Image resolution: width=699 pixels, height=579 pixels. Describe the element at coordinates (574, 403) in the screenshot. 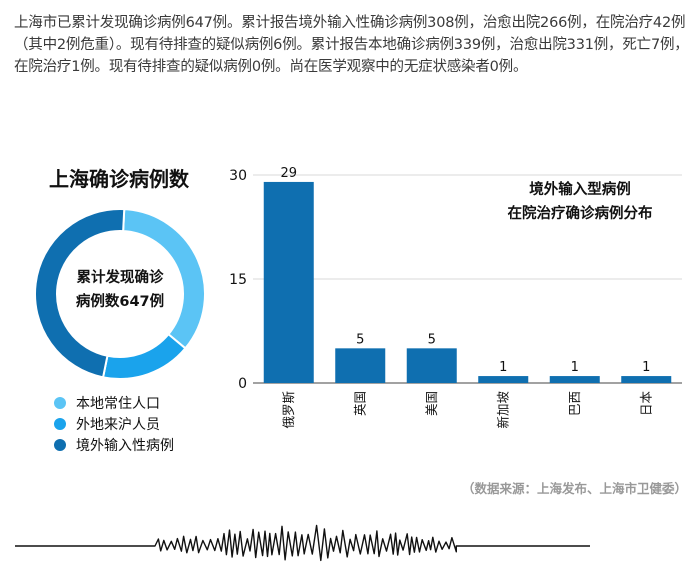

I see `x-tick-label: 巴西` at that location.